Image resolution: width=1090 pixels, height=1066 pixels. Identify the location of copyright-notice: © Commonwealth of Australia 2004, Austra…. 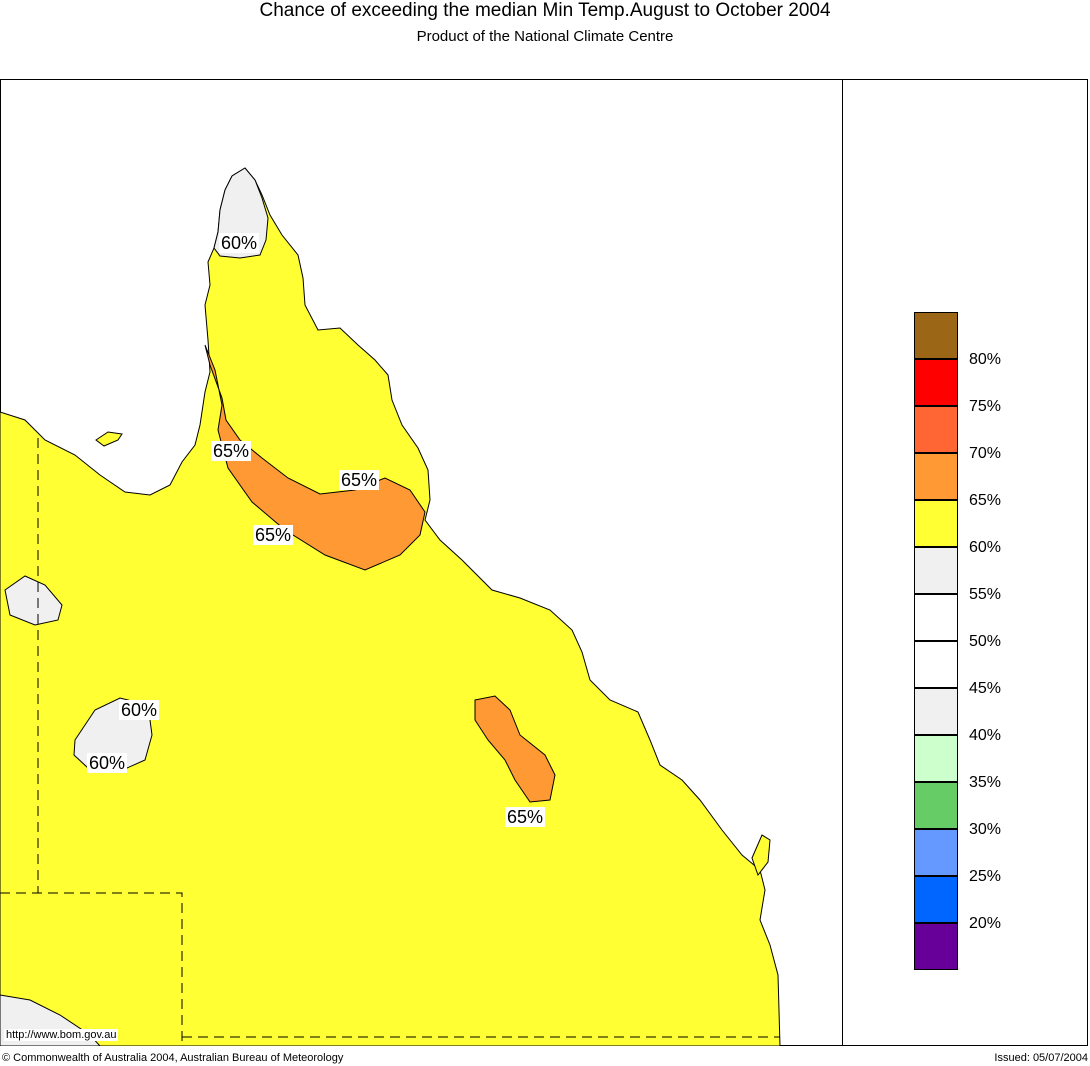
(173, 1058).